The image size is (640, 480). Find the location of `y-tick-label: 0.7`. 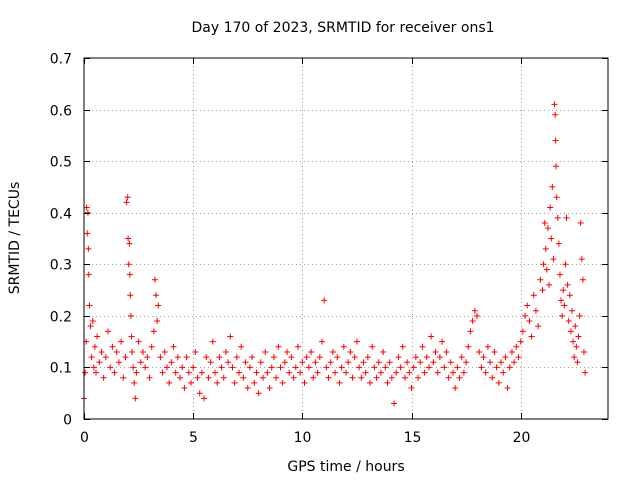

y-tick-label: 0.7 is located at coordinates (61, 60).